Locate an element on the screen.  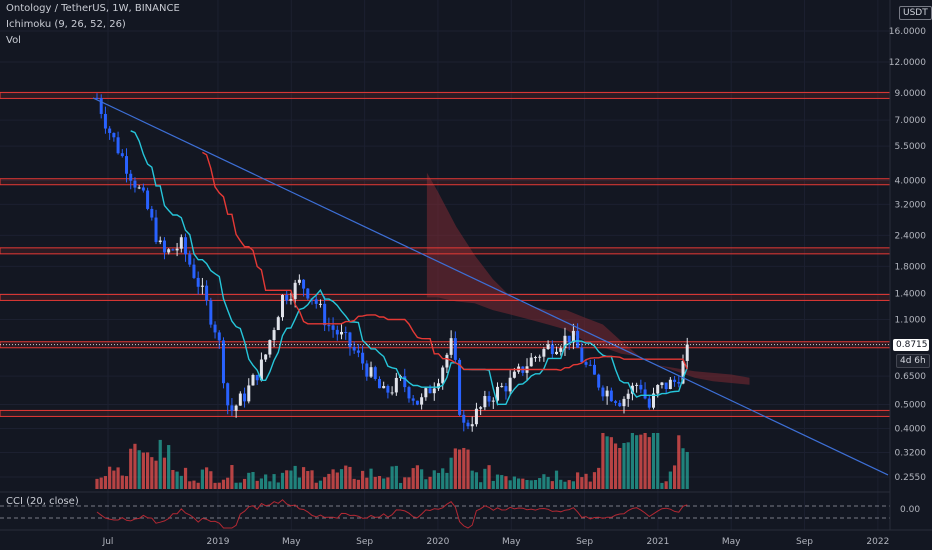
ichimoku-legend: Ichimoku (9, 26, 52, 26) is located at coordinates (66, 24).